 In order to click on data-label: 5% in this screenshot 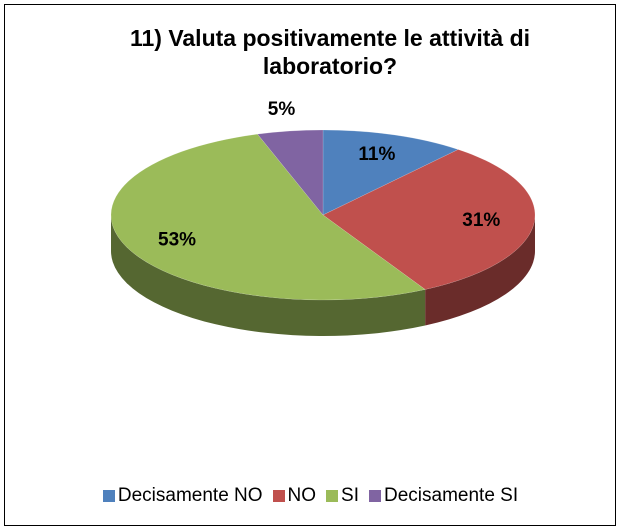, I will do `click(282, 109)`.